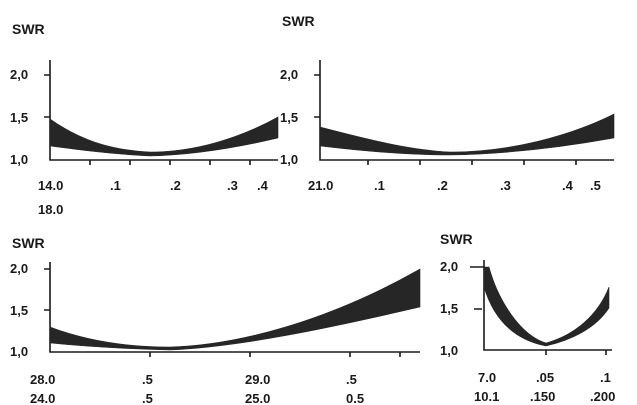  What do you see at coordinates (170, 162) in the screenshot?
I see `panel-1-x-ticks` at bounding box center [170, 162].